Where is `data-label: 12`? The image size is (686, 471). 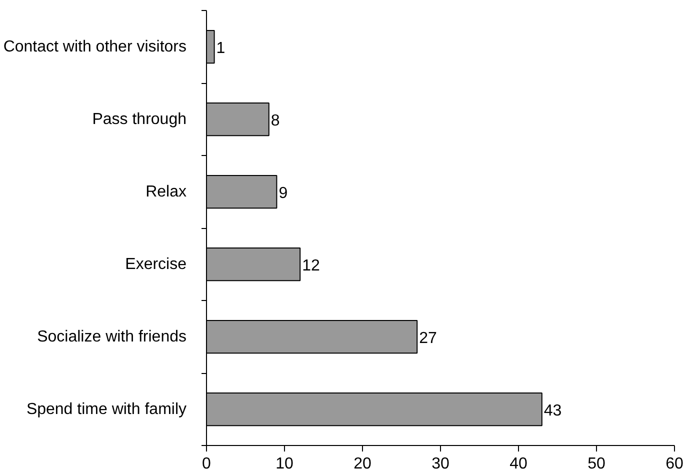 data-label: 12 is located at coordinates (311, 265).